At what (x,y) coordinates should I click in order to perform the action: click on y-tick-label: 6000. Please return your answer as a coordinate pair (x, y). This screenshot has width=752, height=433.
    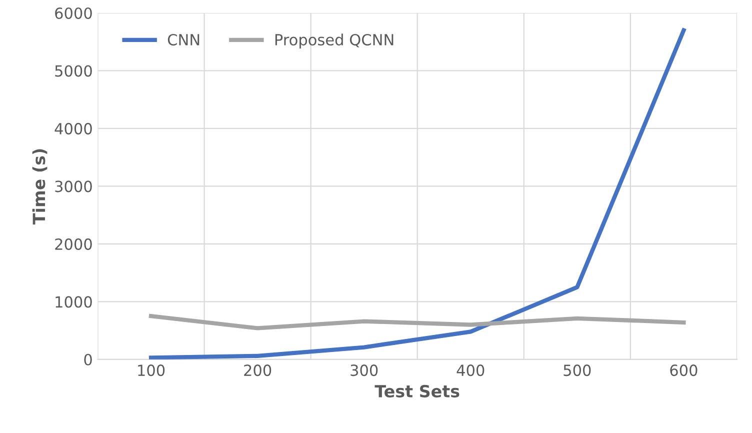
    Looking at the image, I should click on (73, 13).